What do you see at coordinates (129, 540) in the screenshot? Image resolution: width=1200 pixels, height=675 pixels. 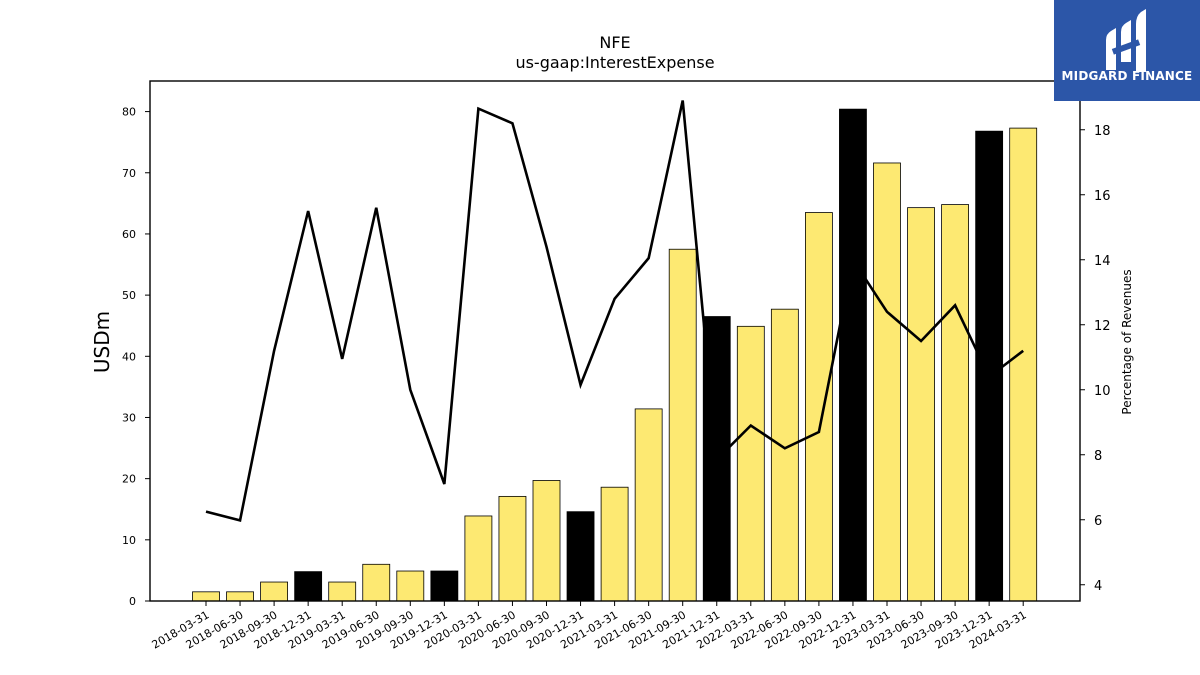 I see `y-tick-label: 10` at bounding box center [129, 540].